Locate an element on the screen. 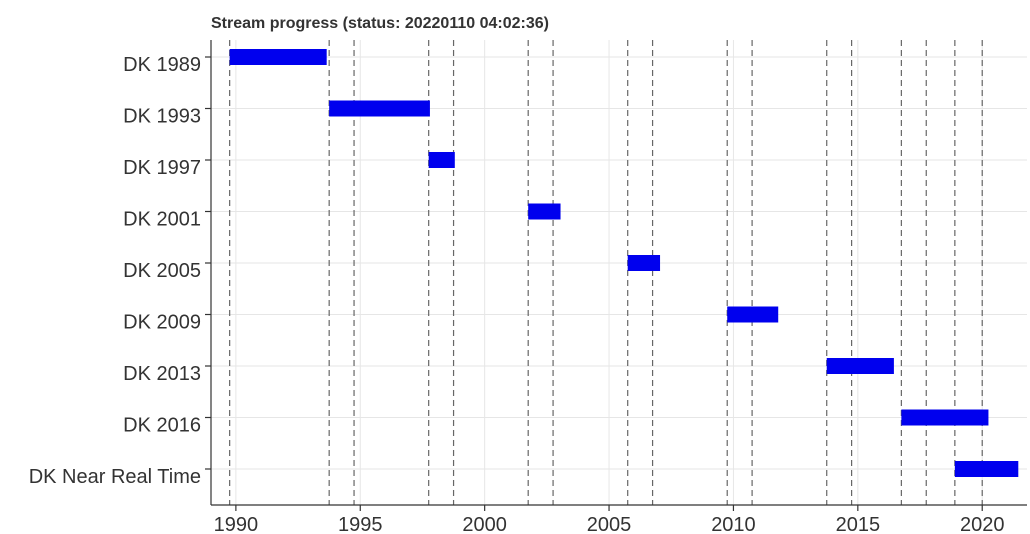 Image resolution: width=1030 pixels, height=534 pixels. x-tick-label-2005: 2005 is located at coordinates (609, 524).